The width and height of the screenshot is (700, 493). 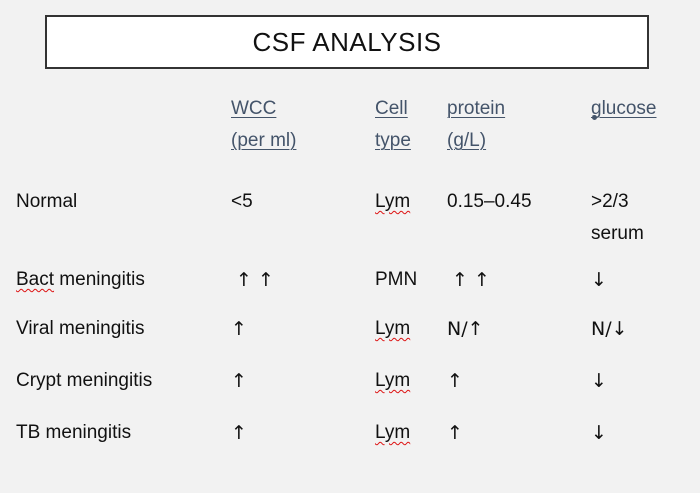 What do you see at coordinates (465, 329) in the screenshot?
I see `row-viral-protein: N/↑` at bounding box center [465, 329].